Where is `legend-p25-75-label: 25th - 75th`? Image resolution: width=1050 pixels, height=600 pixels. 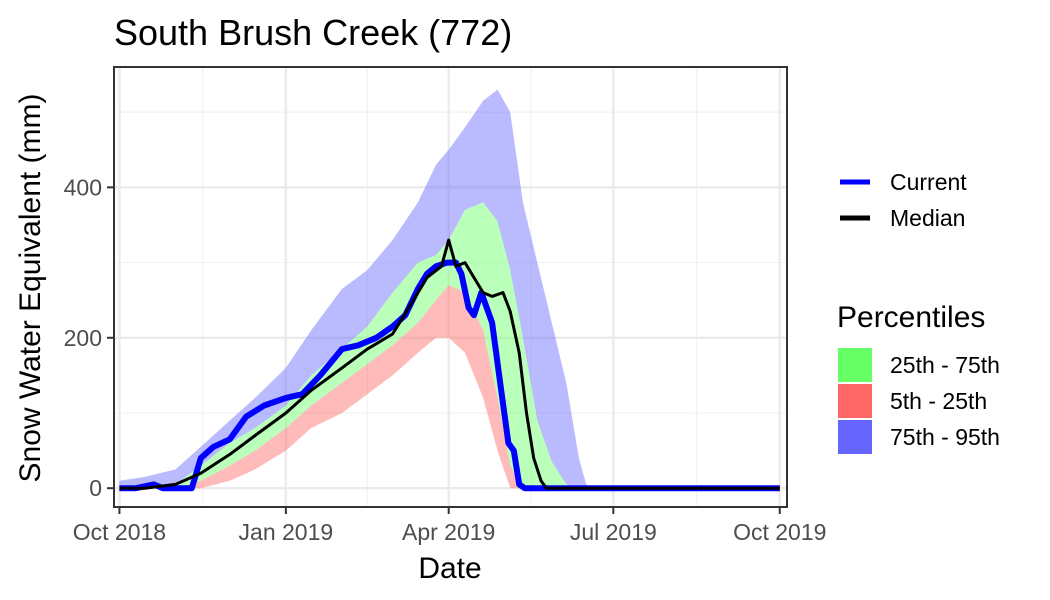
legend-p25-75-label: 25th - 75th is located at coordinates (945, 365).